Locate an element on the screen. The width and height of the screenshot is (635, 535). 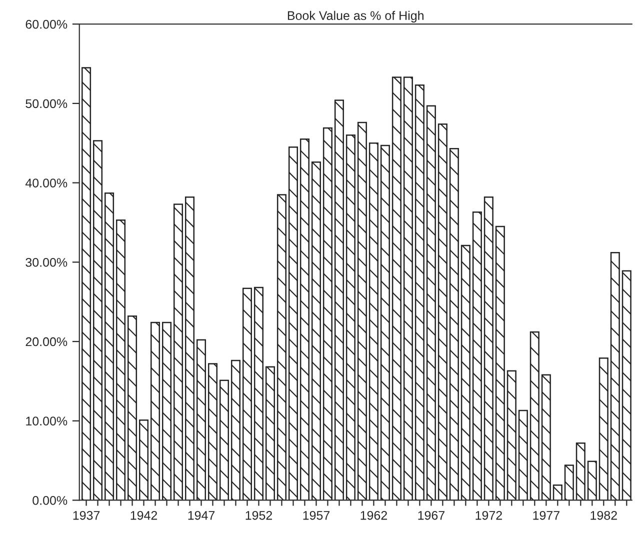
x-tick-label: 1972 is located at coordinates (489, 515).